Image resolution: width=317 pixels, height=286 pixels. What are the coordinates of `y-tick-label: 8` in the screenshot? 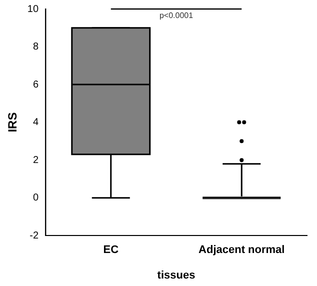 It's located at (35, 47).